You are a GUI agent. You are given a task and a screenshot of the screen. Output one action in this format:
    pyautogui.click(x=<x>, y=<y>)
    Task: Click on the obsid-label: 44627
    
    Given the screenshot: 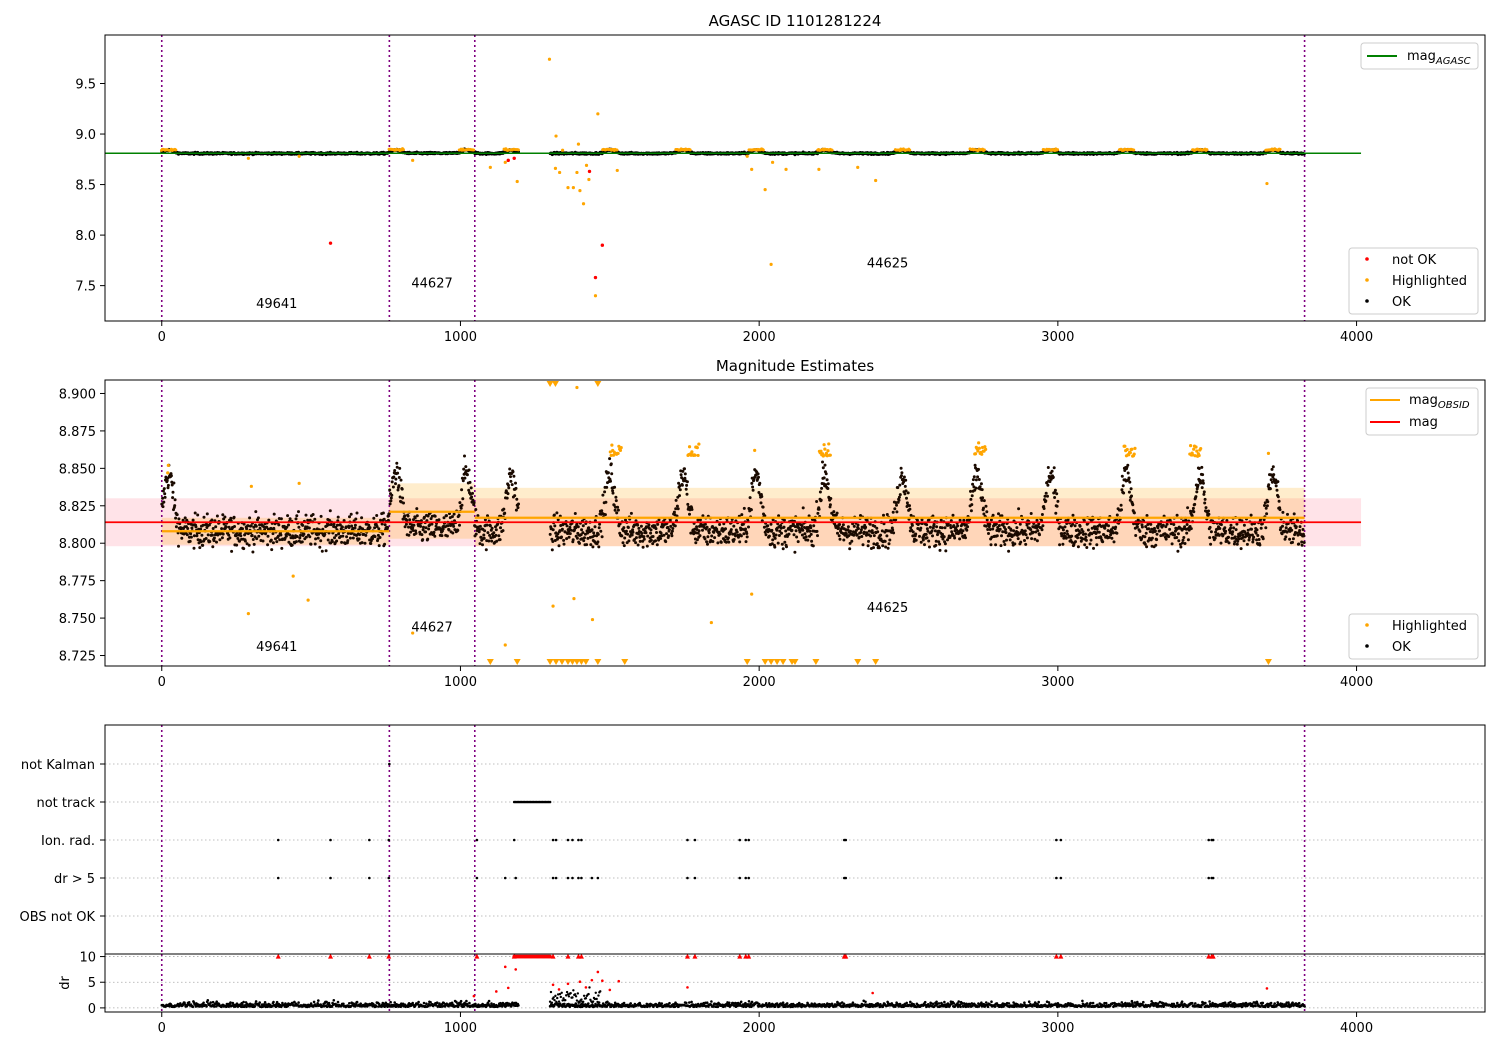 What is the action you would take?
    pyautogui.click(x=431, y=284)
    